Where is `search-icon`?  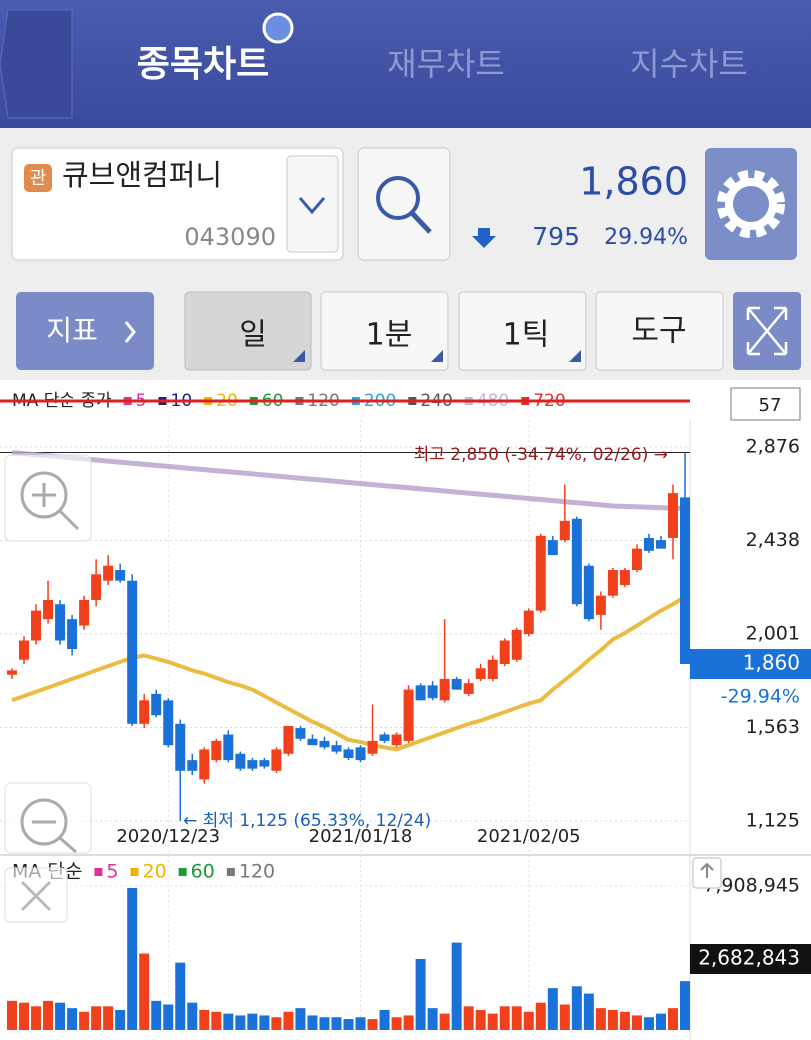
search-icon is located at coordinates (398, 198).